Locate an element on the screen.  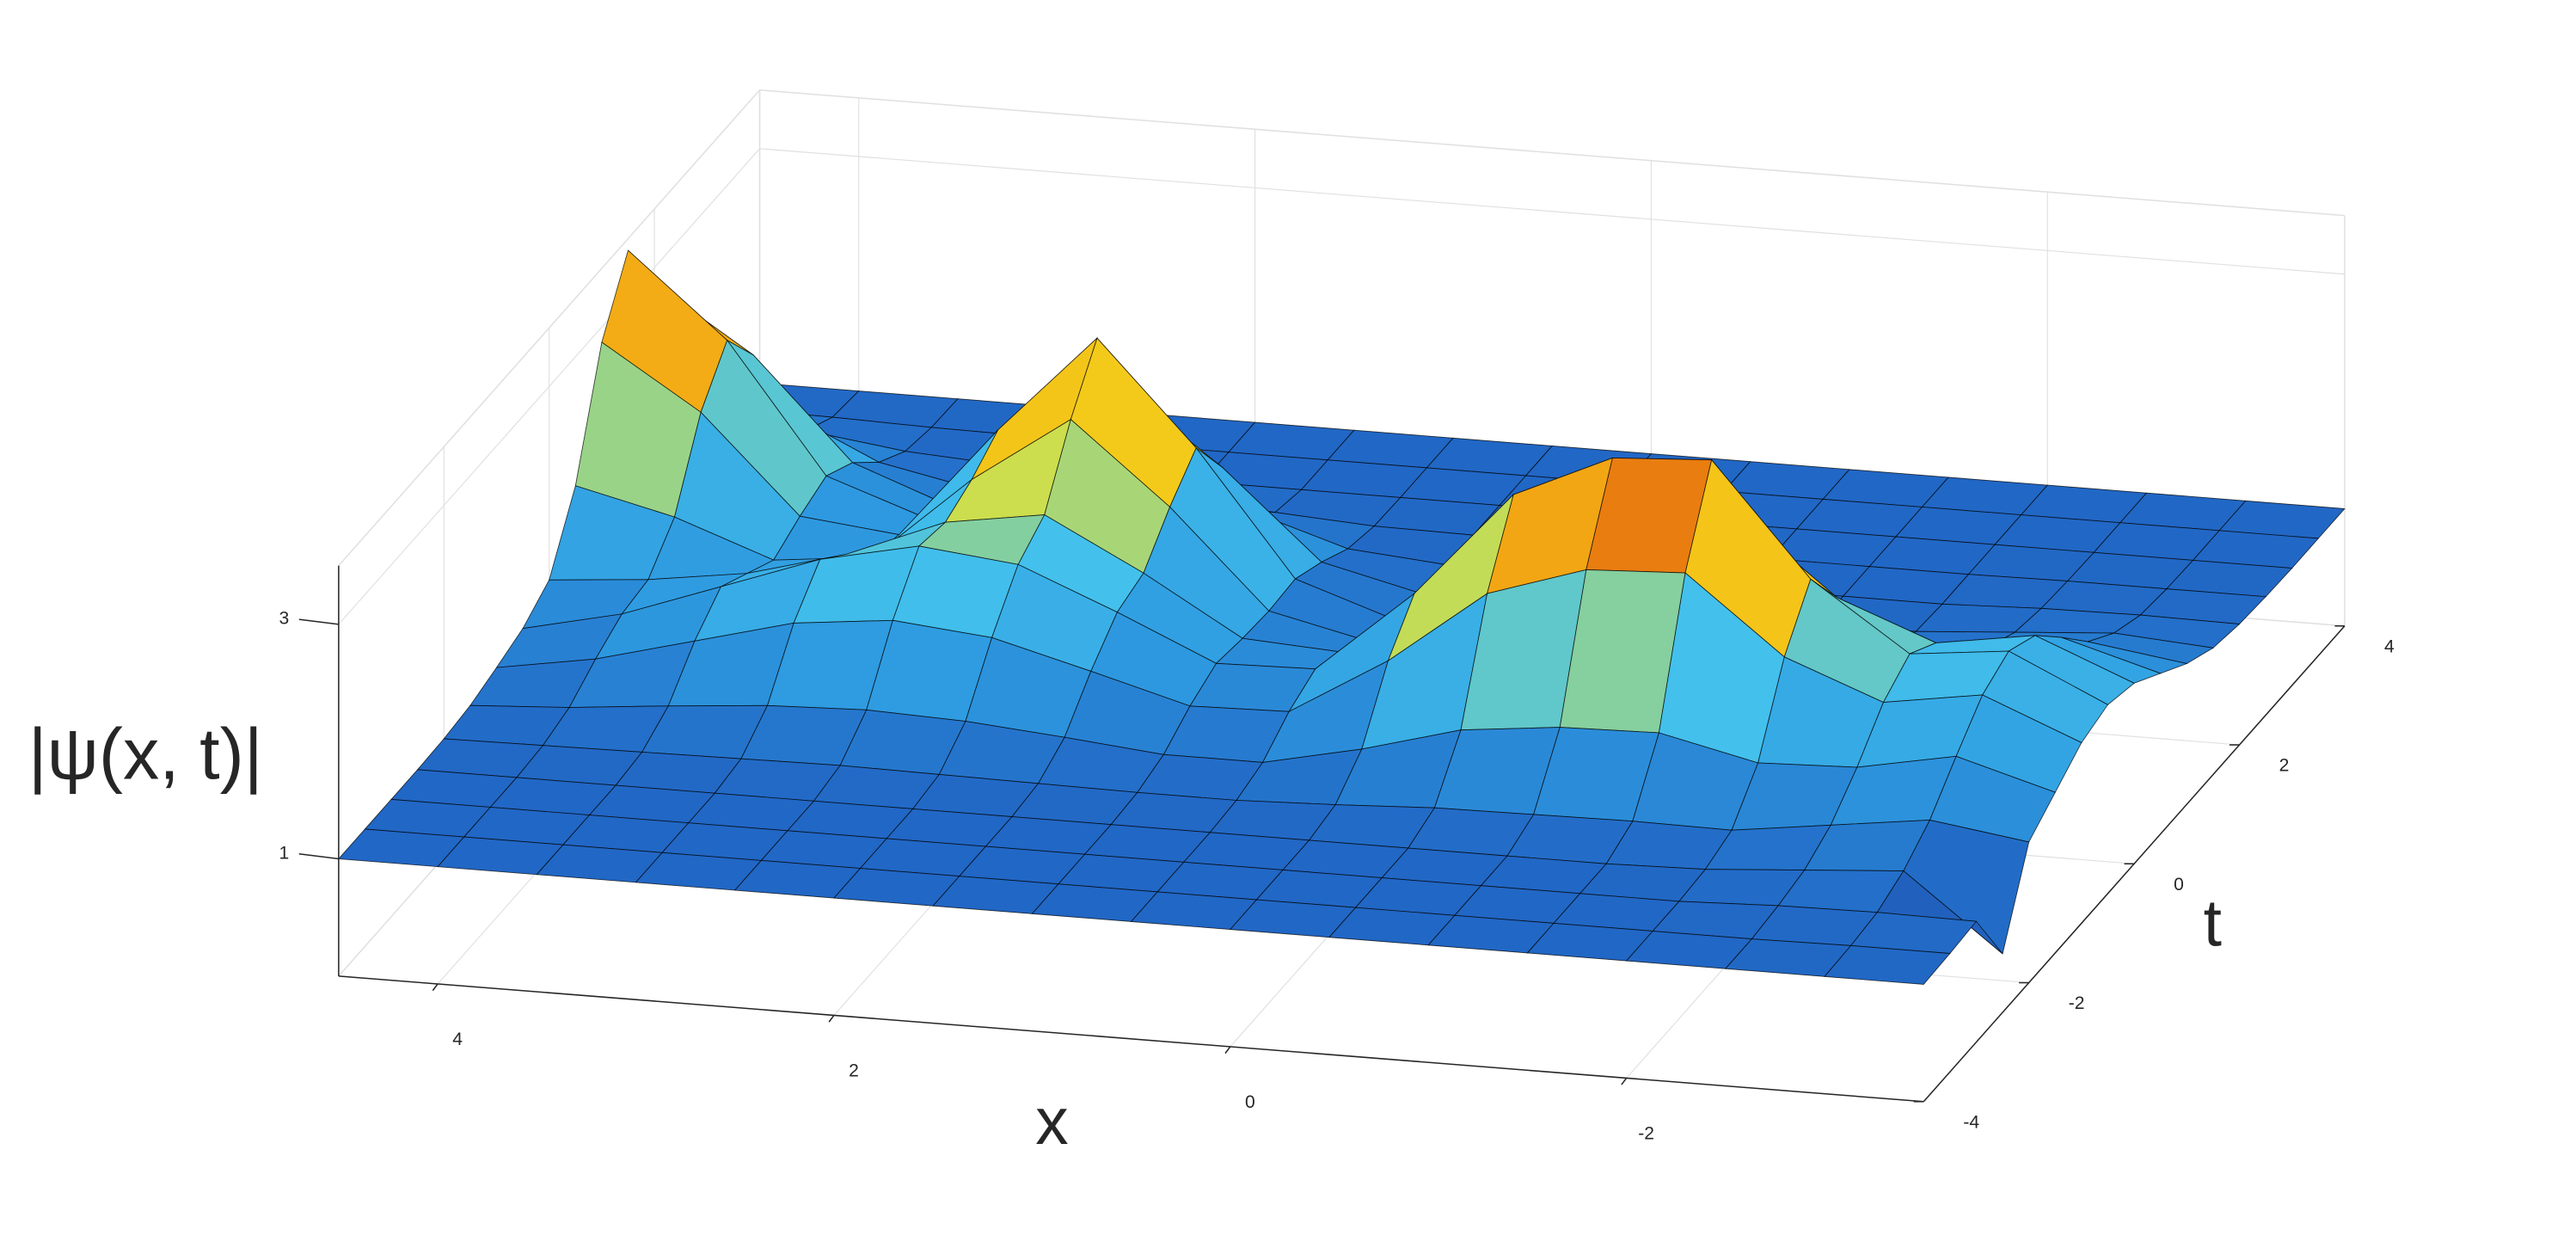
x-tick-label: 0 is located at coordinates (1250, 1102).